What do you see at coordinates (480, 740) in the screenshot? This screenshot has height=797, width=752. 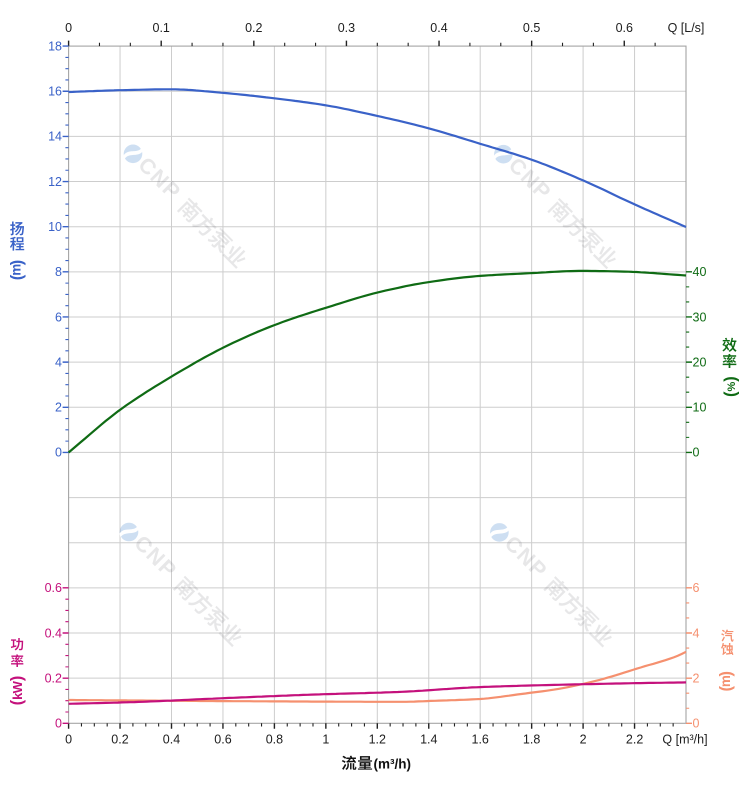 I see `svg-text: 1.6` at bounding box center [480, 740].